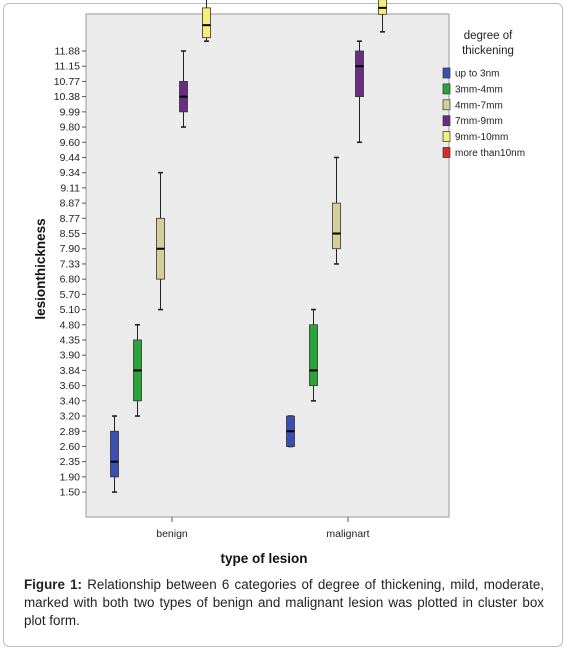  What do you see at coordinates (70, 340) in the screenshot?
I see `y-tick-label: 4.35` at bounding box center [70, 340].